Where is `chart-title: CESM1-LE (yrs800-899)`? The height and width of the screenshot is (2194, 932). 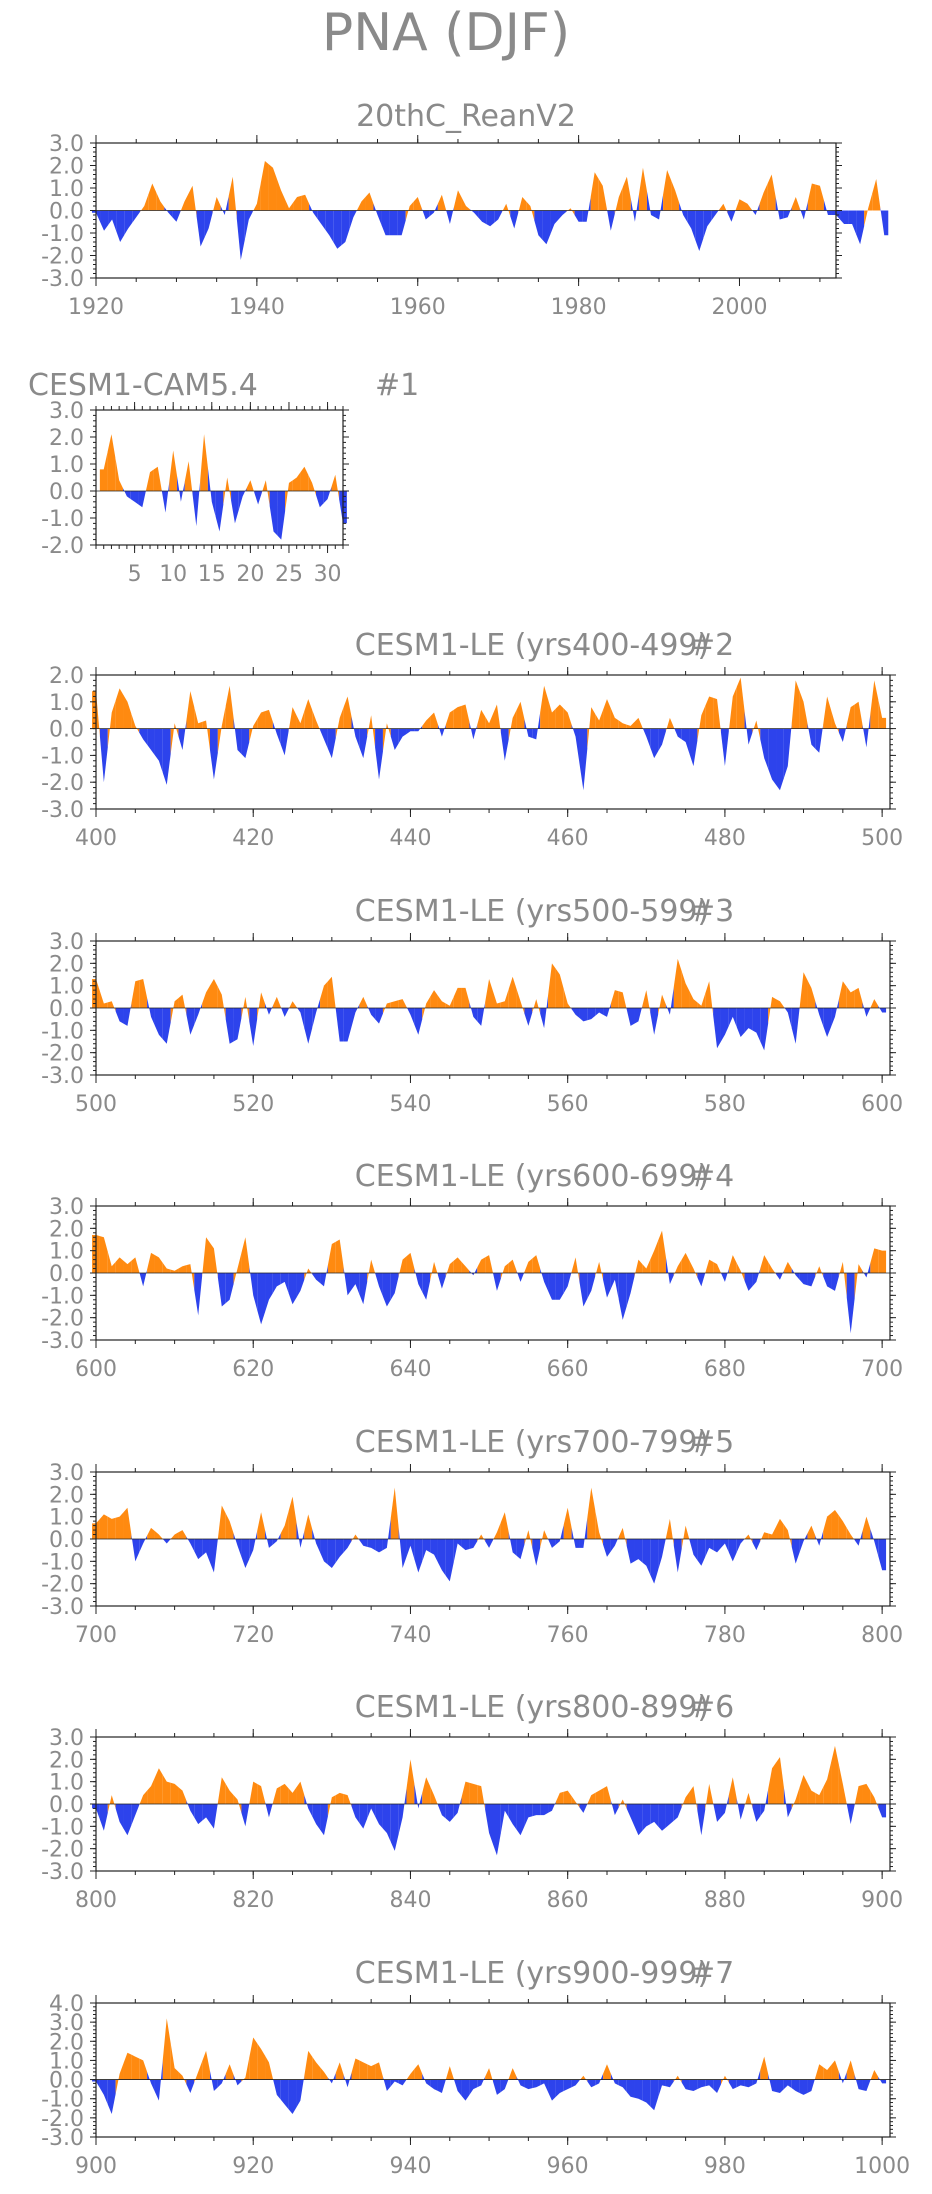 chart-title: CESM1-LE (yrs800-899) is located at coordinates (532, 1707).